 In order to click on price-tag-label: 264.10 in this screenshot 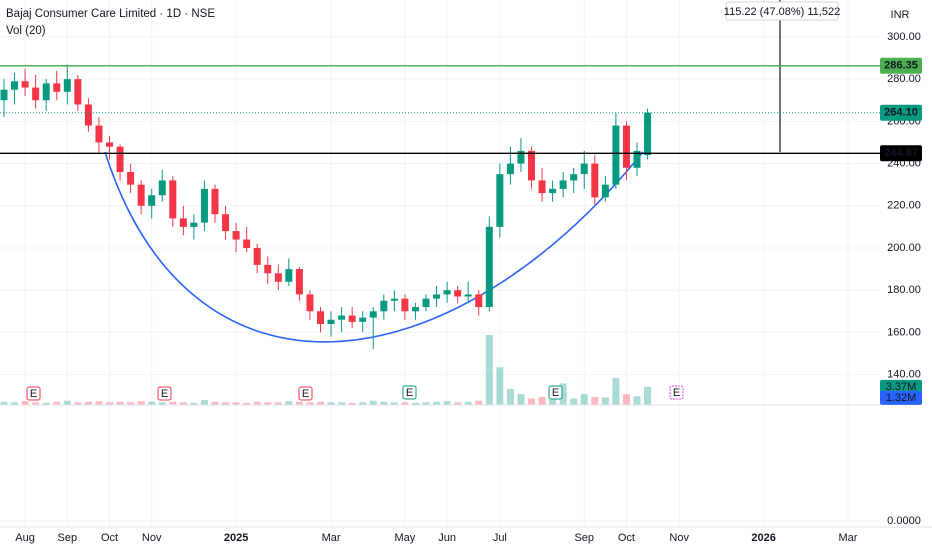, I will do `click(901, 113)`.